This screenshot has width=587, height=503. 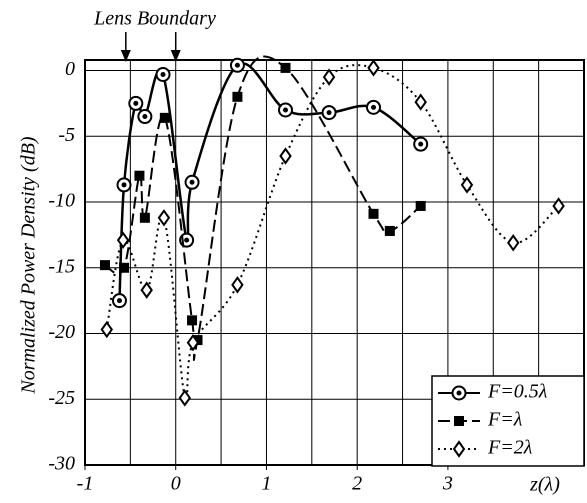 I want to click on legend-label: F=λ, so click(x=505, y=420).